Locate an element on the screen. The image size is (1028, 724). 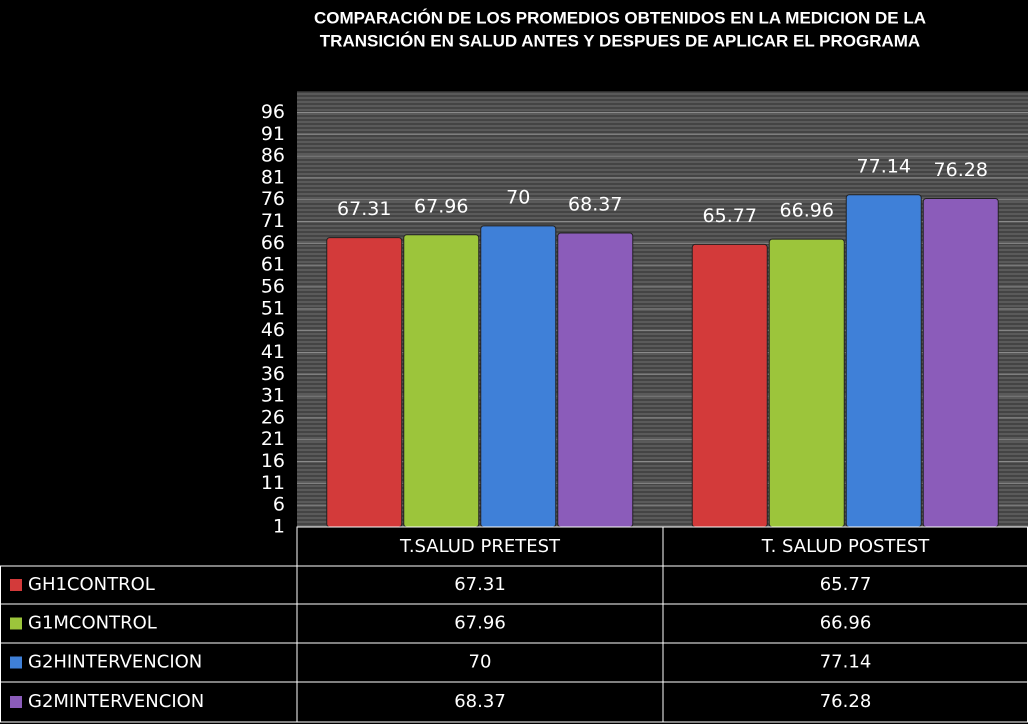
table-cell: 67.96 is located at coordinates (480, 623).